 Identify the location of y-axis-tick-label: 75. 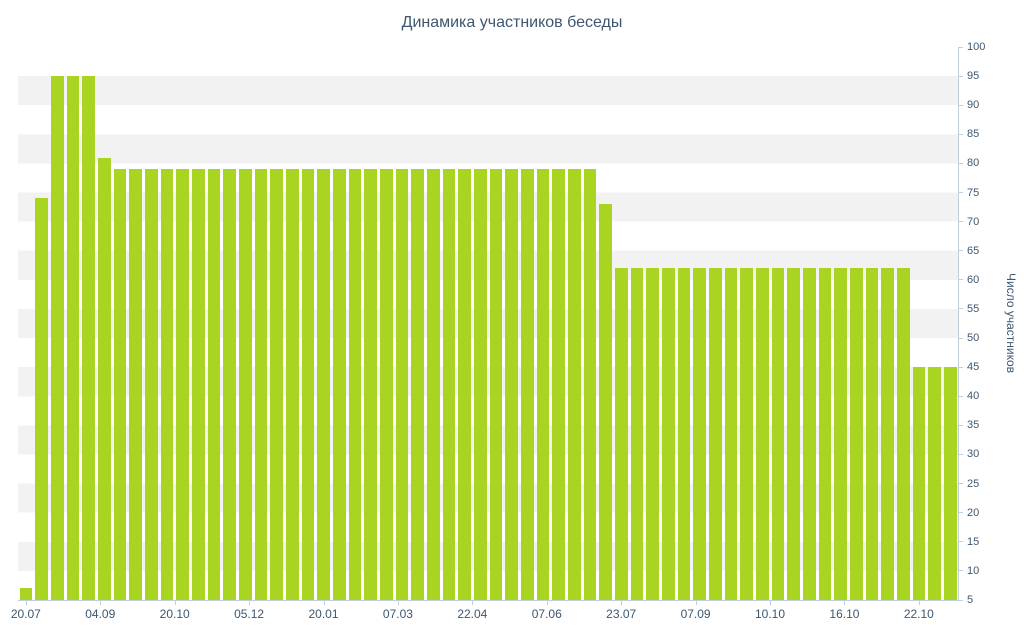
(973, 192).